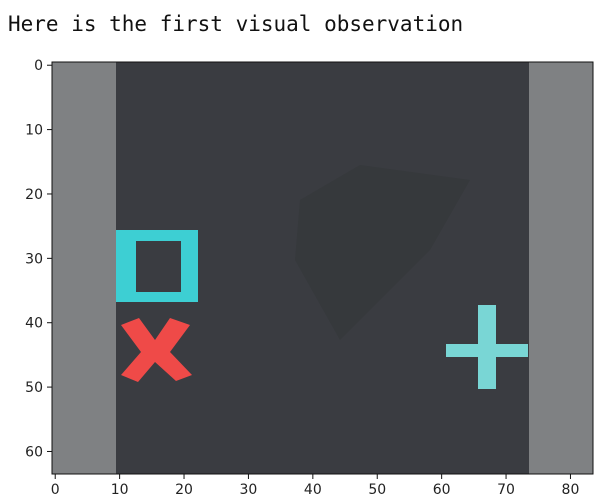 This screenshot has width=600, height=503. What do you see at coordinates (157, 266) in the screenshot?
I see `cyan-square` at bounding box center [157, 266].